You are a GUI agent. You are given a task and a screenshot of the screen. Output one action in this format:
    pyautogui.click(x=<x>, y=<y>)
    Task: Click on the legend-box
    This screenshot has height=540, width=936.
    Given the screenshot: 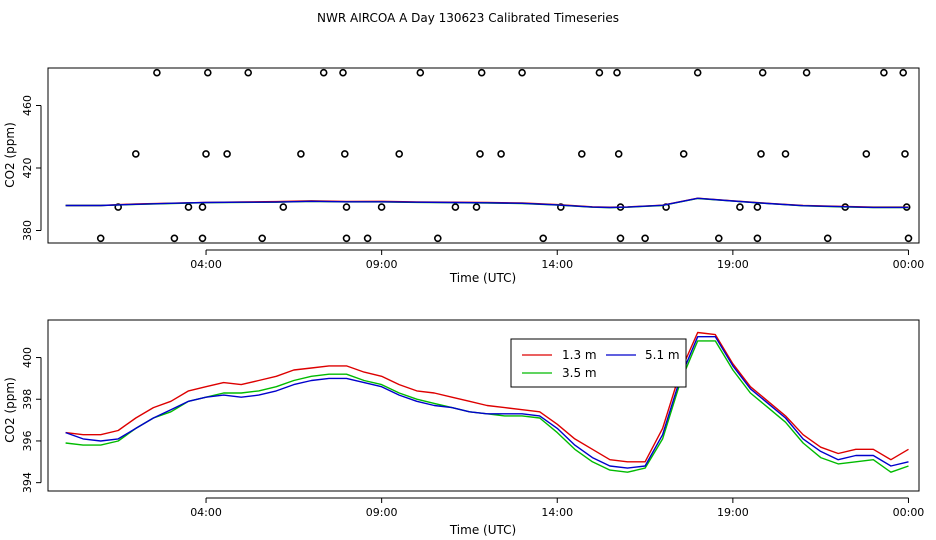 What is the action you would take?
    pyautogui.click(x=598, y=363)
    